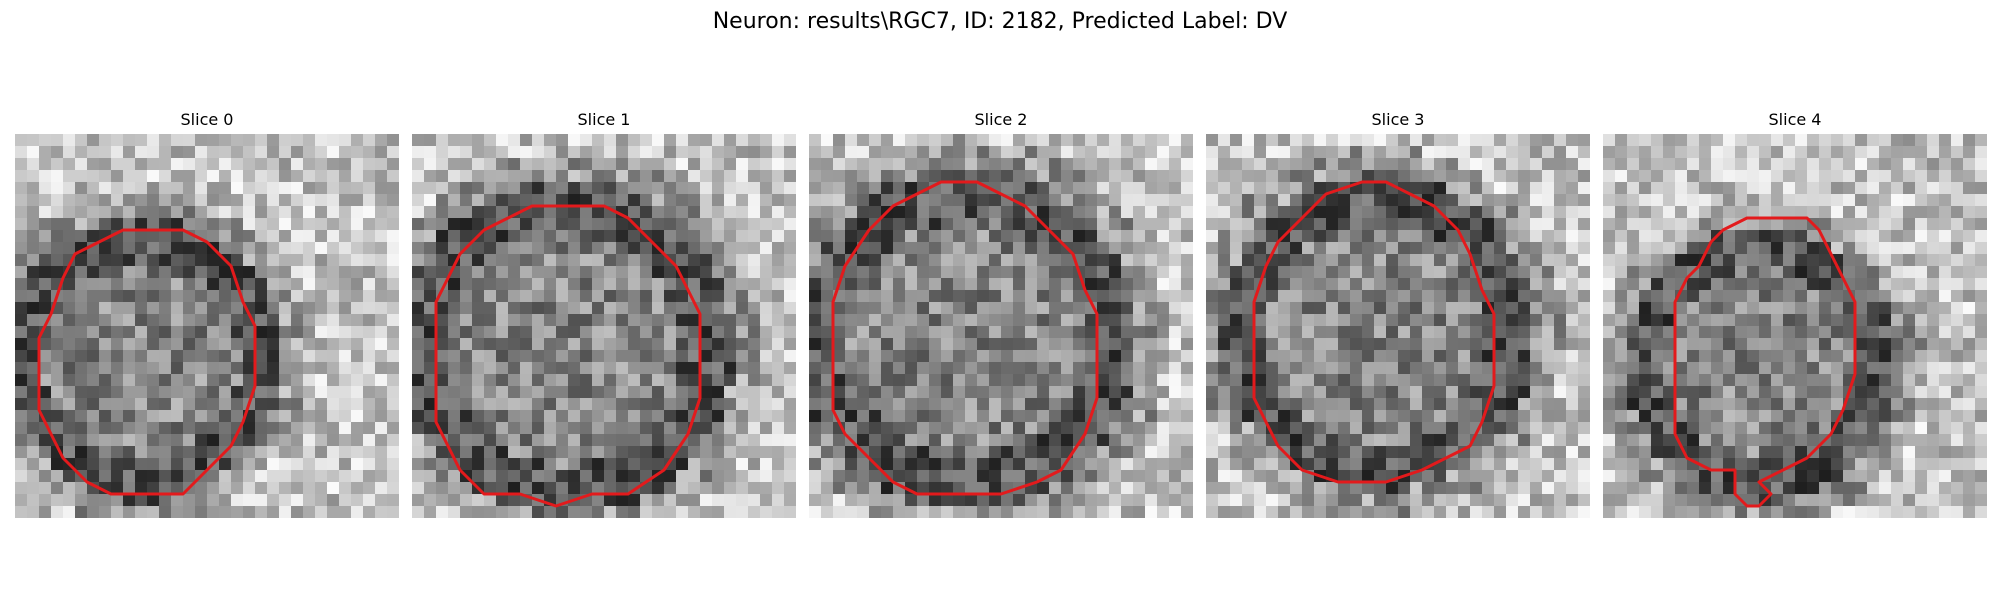 The image size is (2000, 600). What do you see at coordinates (1398, 119) in the screenshot?
I see `slice-title-3: Slice 3` at bounding box center [1398, 119].